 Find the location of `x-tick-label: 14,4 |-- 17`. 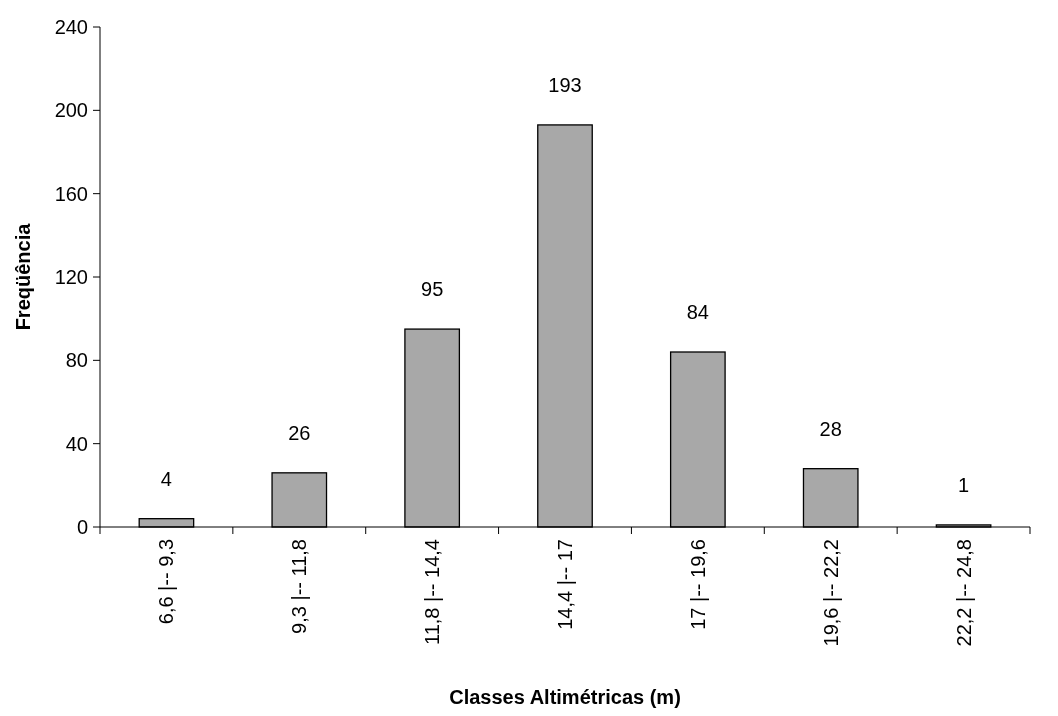

x-tick-label: 14,4 |-- 17 is located at coordinates (565, 584).